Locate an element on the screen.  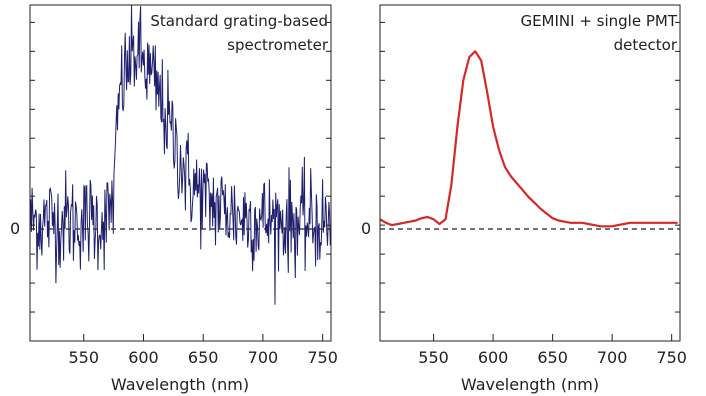
panel-title: Standard grating-based spectrometer is located at coordinates (239, 33).